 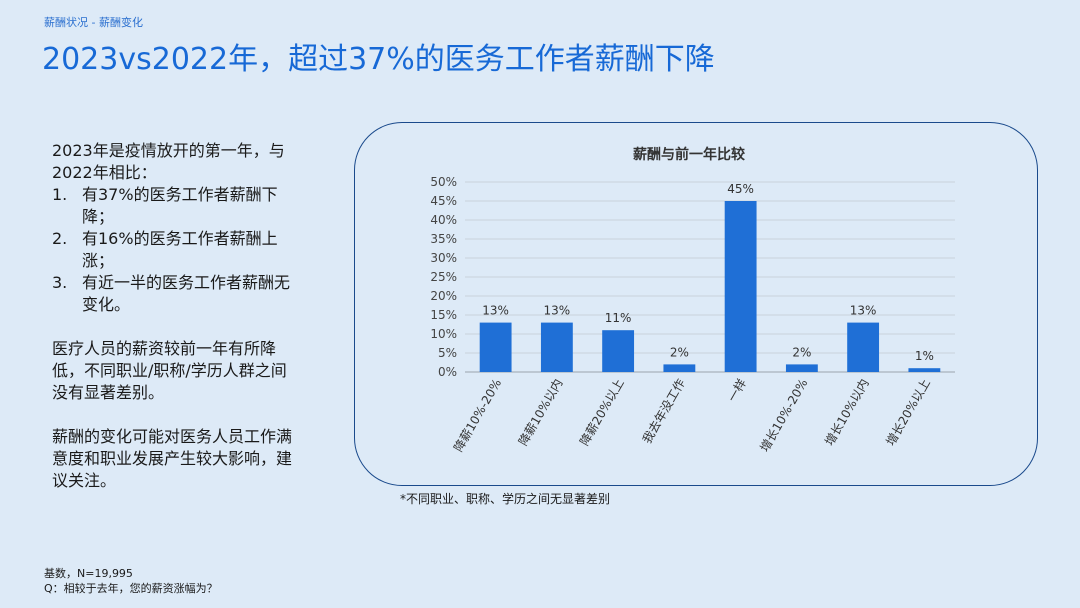 I want to click on y-tick-label: 45%, so click(x=443, y=201).